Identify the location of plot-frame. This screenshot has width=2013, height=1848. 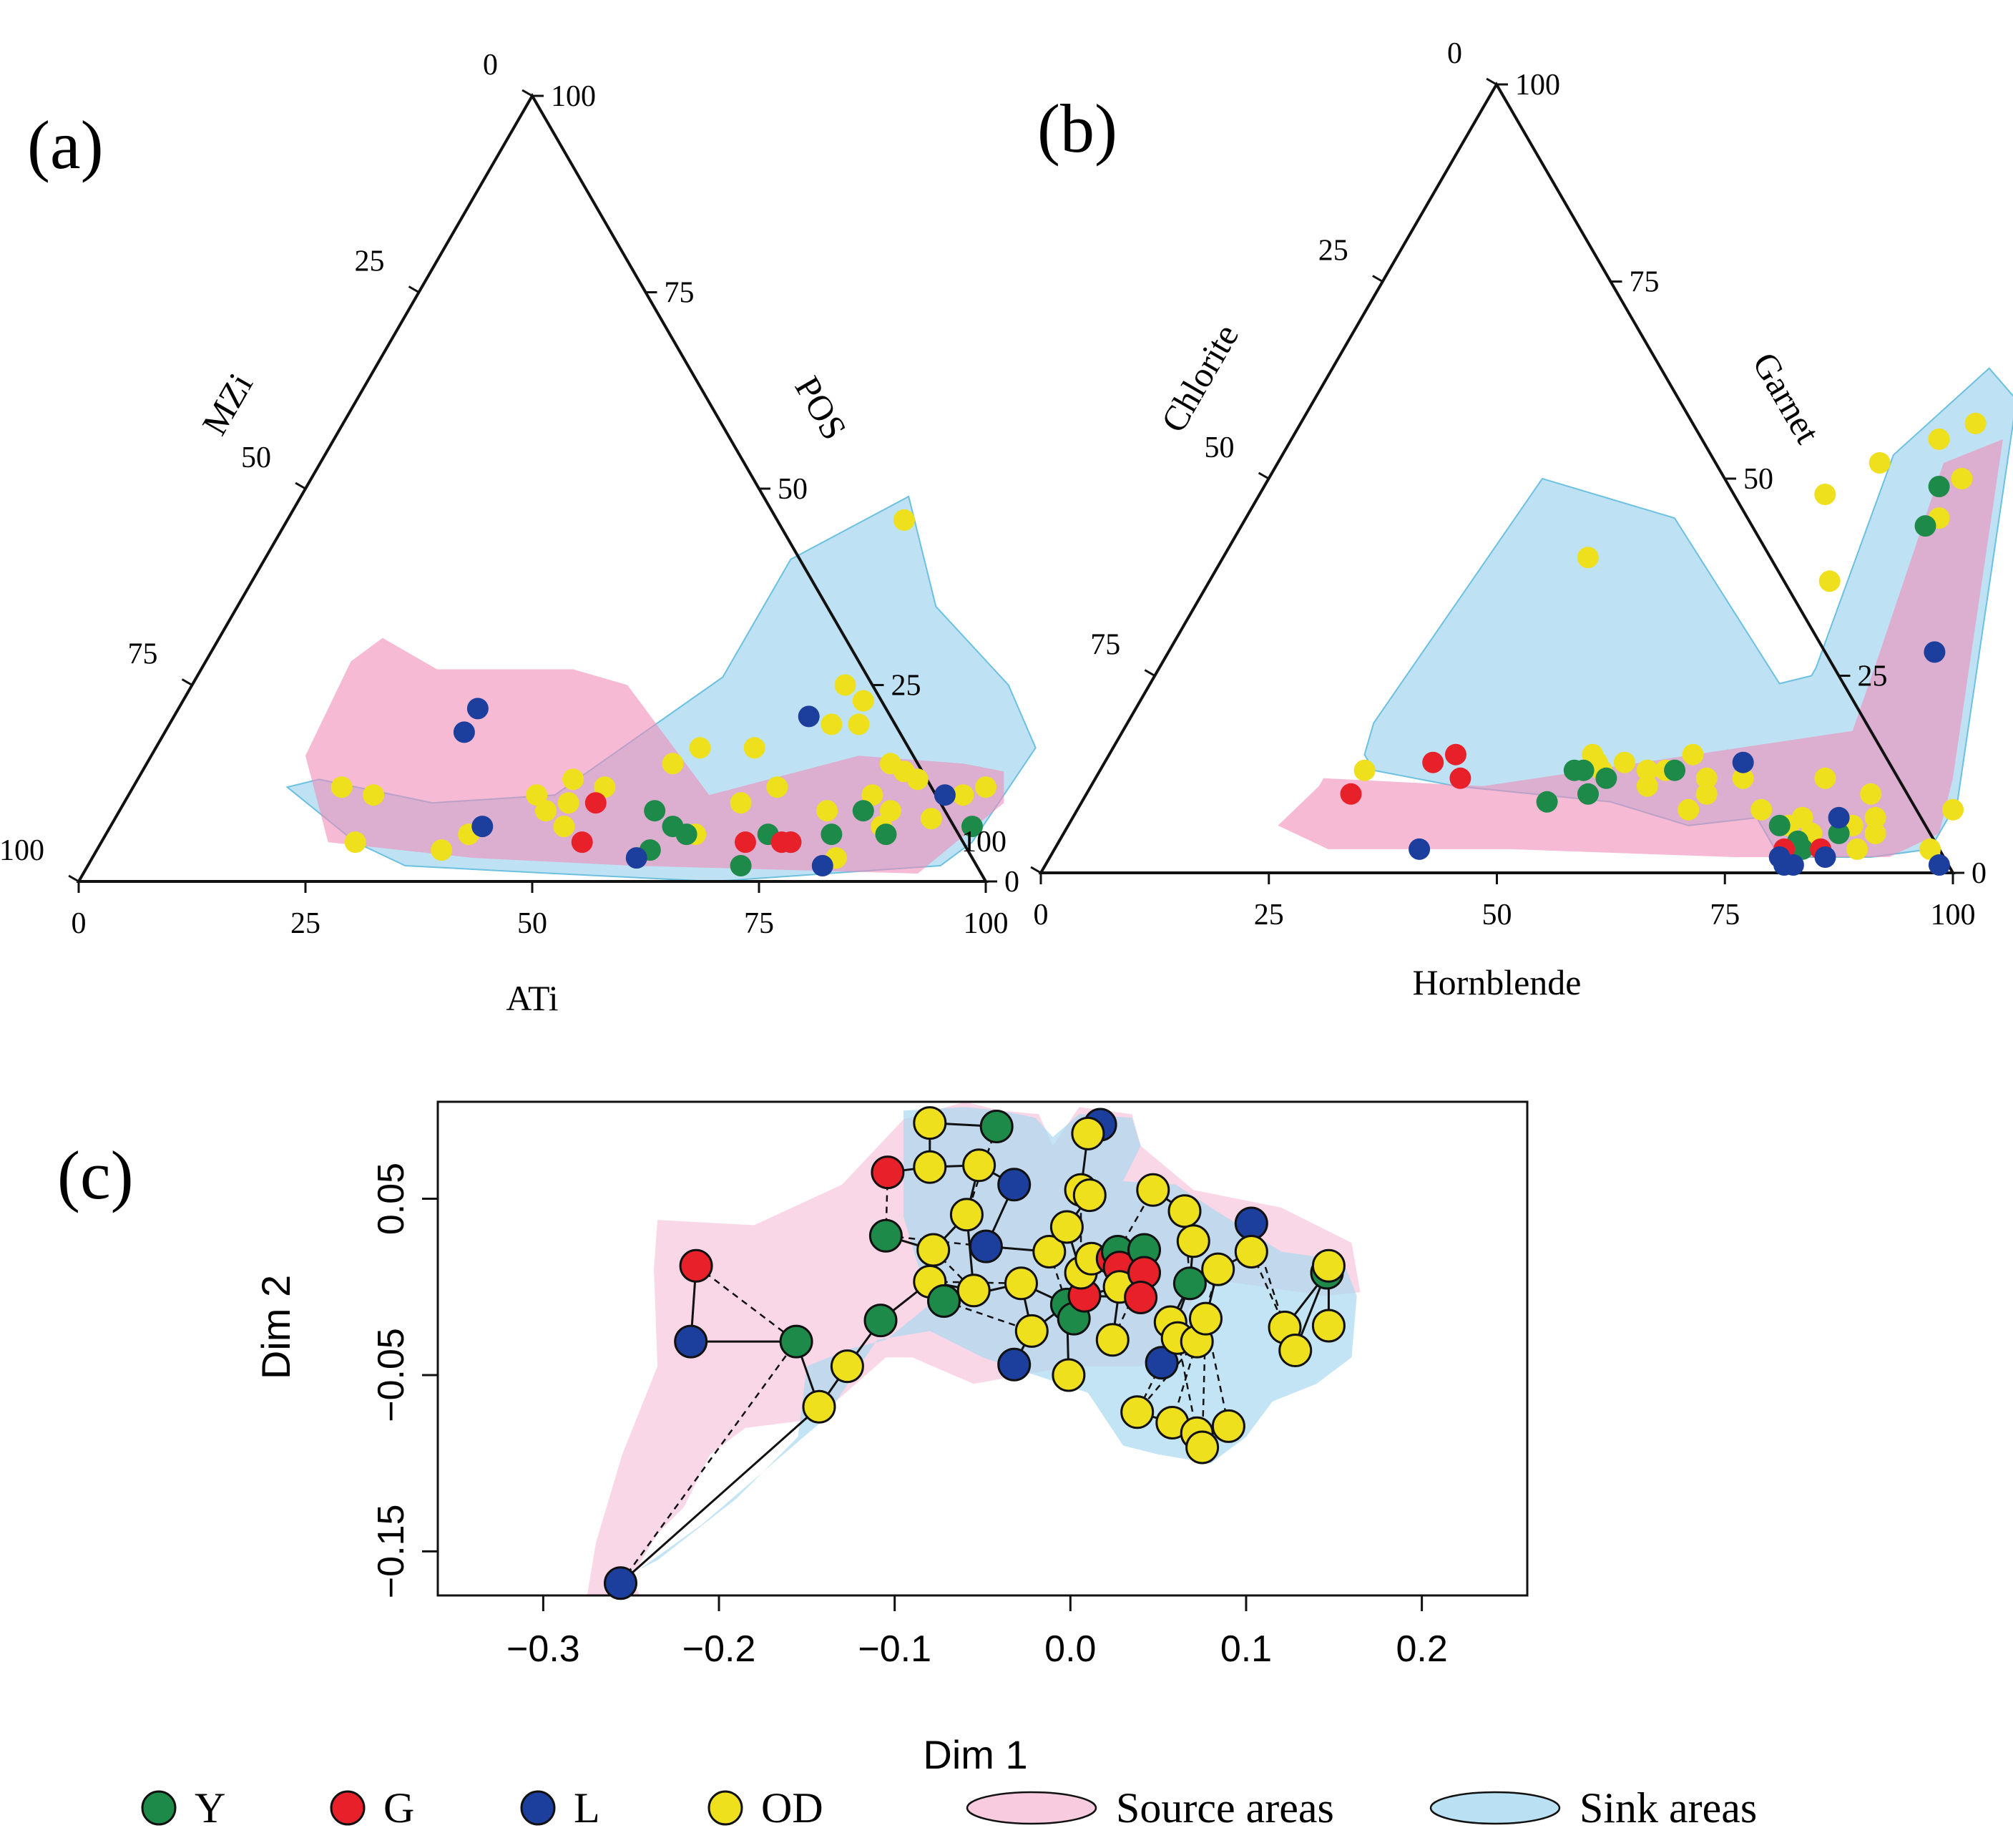
(982, 1348).